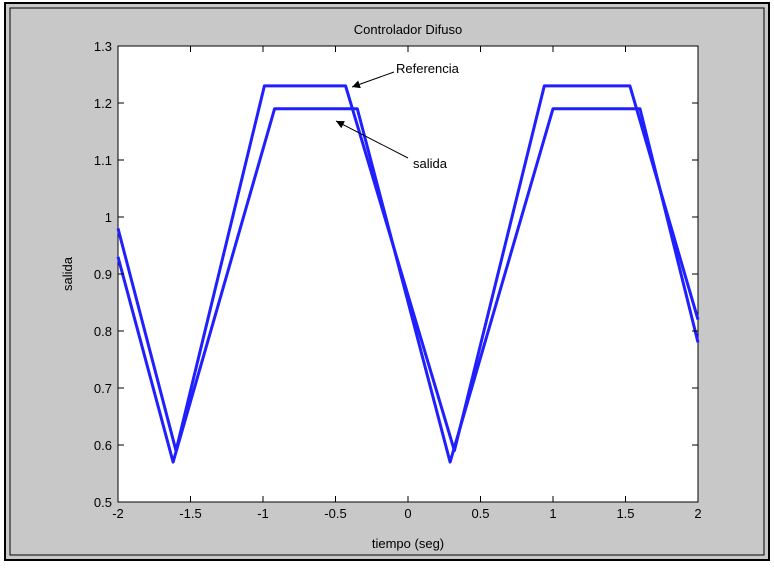 The height and width of the screenshot is (569, 774). I want to click on x-tick-label: 1, so click(552, 513).